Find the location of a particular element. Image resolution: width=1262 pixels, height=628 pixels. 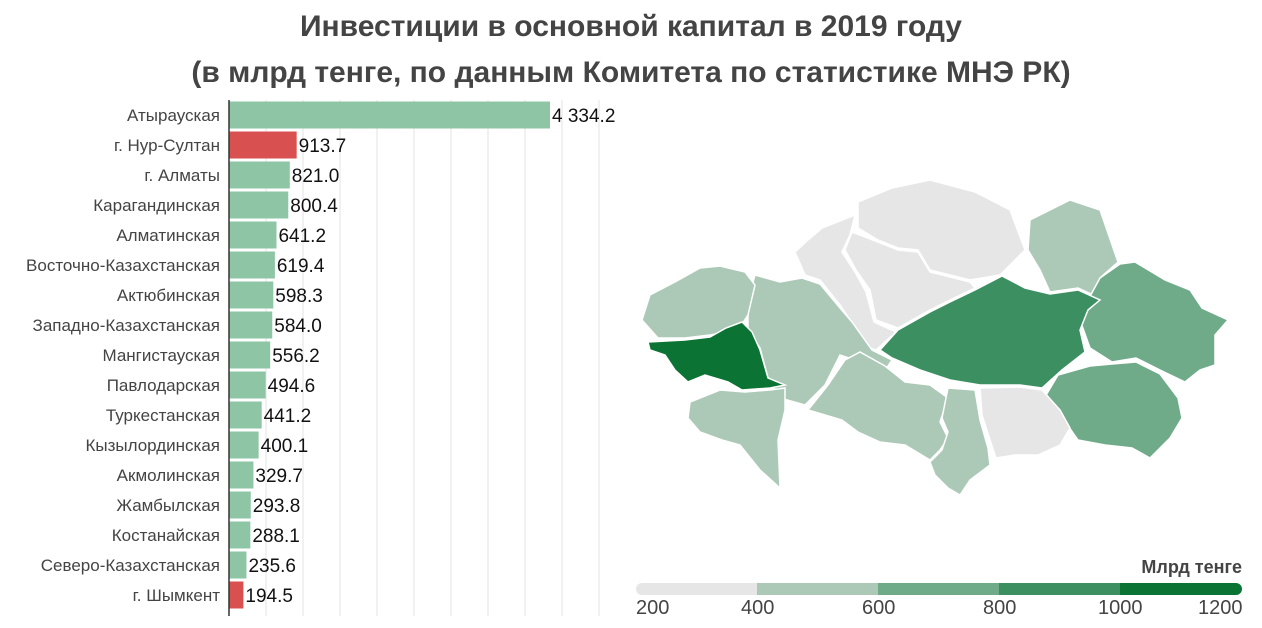

map-region-zhambyl is located at coordinates (1025, 422).